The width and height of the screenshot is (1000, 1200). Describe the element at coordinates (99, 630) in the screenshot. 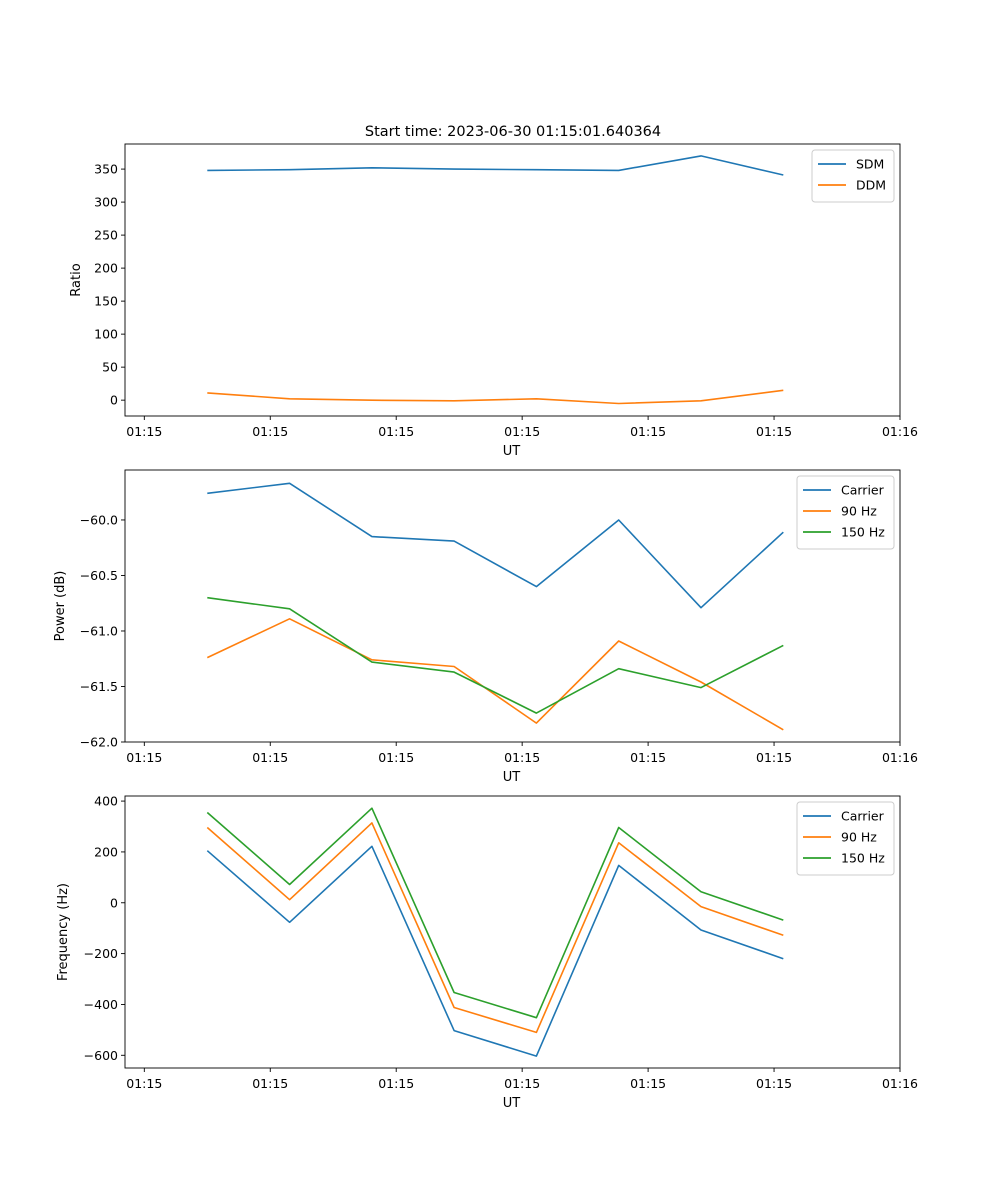

I see `y-tick-label: −61.0` at that location.